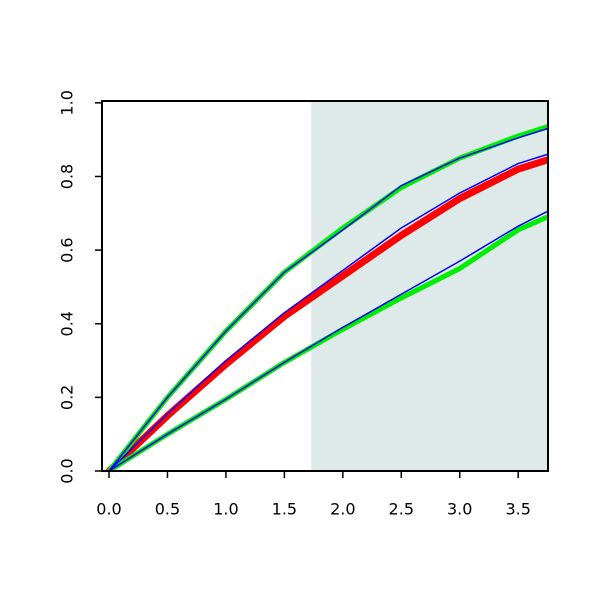  I want to click on x-tick-label: 1.0, so click(225, 509).